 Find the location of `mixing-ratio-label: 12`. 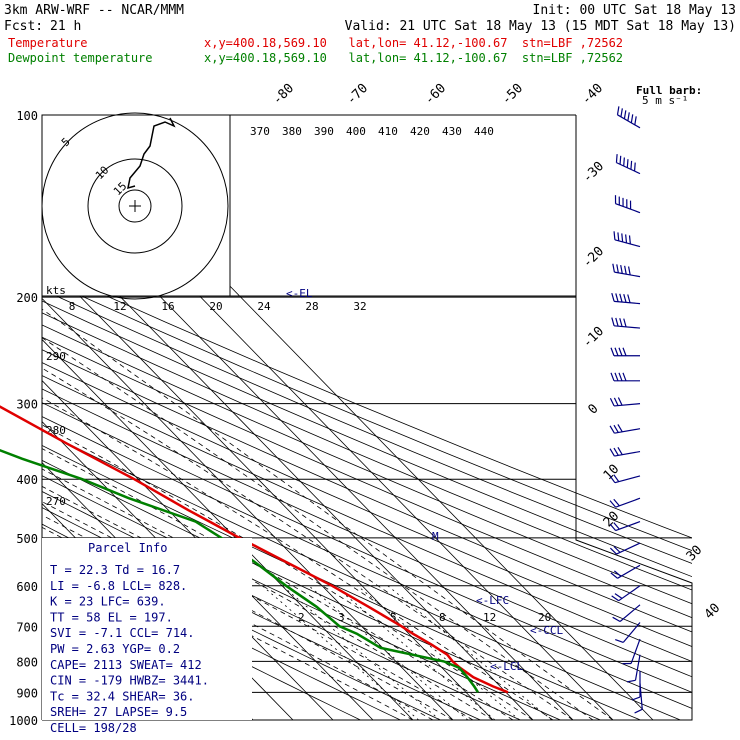

mixing-ratio-label: 12 is located at coordinates (489, 617).